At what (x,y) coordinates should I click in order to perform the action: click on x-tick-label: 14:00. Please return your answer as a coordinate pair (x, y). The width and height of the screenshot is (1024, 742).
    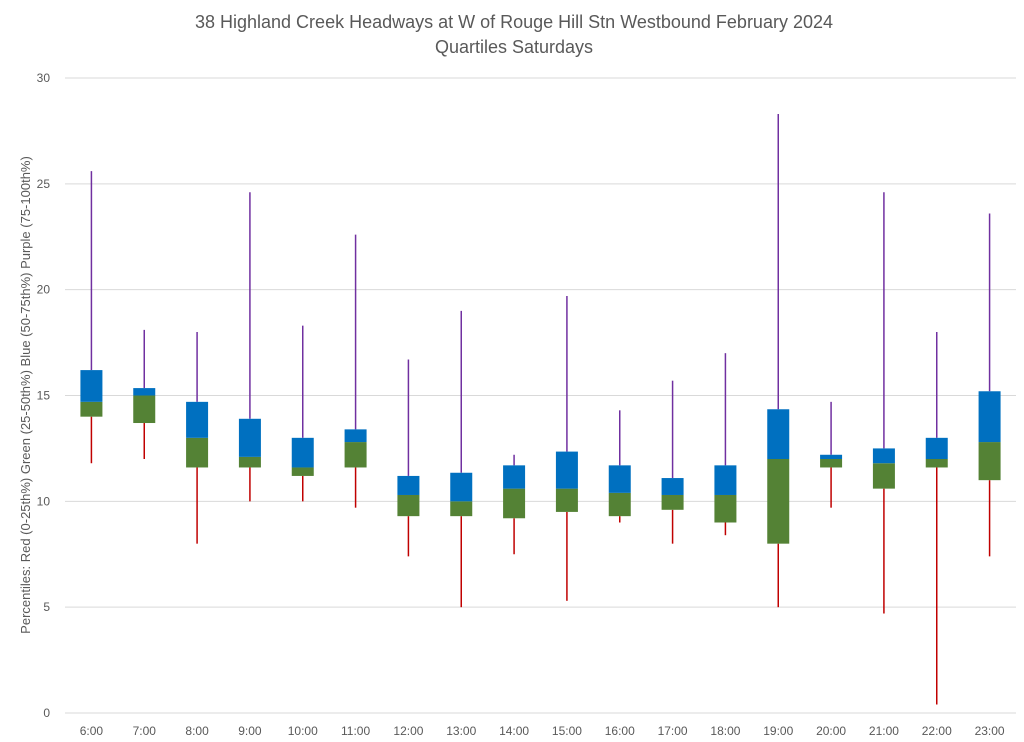
    Looking at the image, I should click on (514, 731).